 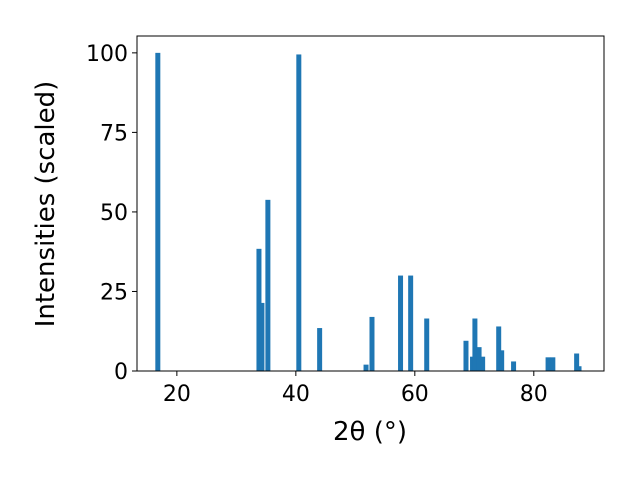 I want to click on x-tick-label: 40, so click(x=296, y=394).